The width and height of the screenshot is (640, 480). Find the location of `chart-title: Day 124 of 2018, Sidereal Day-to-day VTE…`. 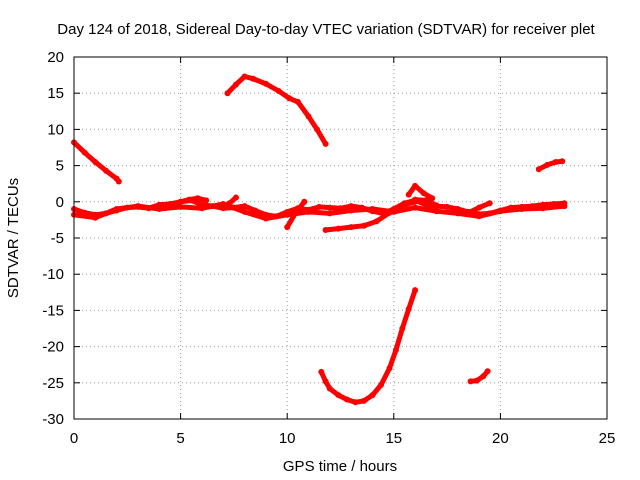

chart-title: Day 124 of 2018, Sidereal Day-to-day VTE… is located at coordinates (326, 29).